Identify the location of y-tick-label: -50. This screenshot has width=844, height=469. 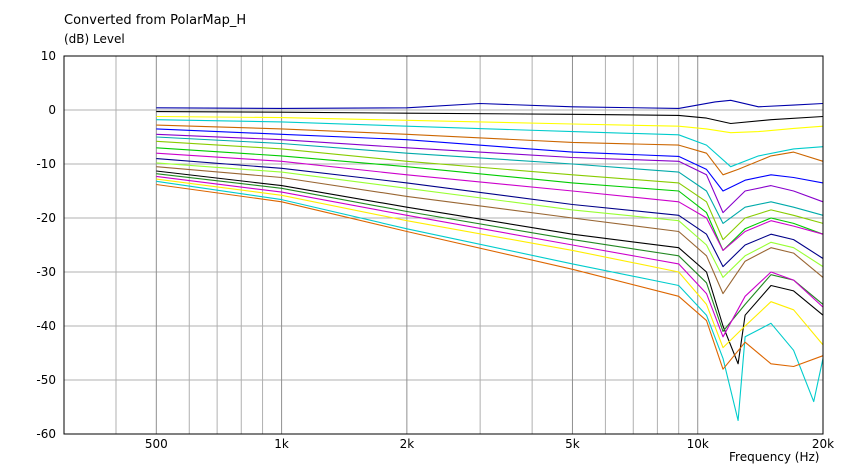
(46, 380).